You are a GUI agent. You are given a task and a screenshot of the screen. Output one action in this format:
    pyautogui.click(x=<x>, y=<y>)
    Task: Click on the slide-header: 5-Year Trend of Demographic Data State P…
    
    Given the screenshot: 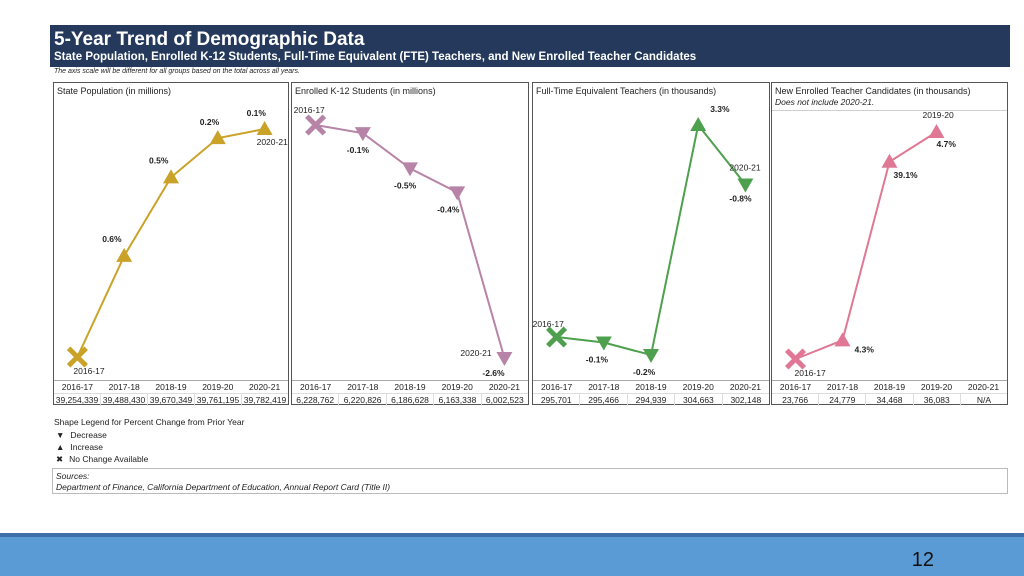 What is the action you would take?
    pyautogui.click(x=530, y=46)
    